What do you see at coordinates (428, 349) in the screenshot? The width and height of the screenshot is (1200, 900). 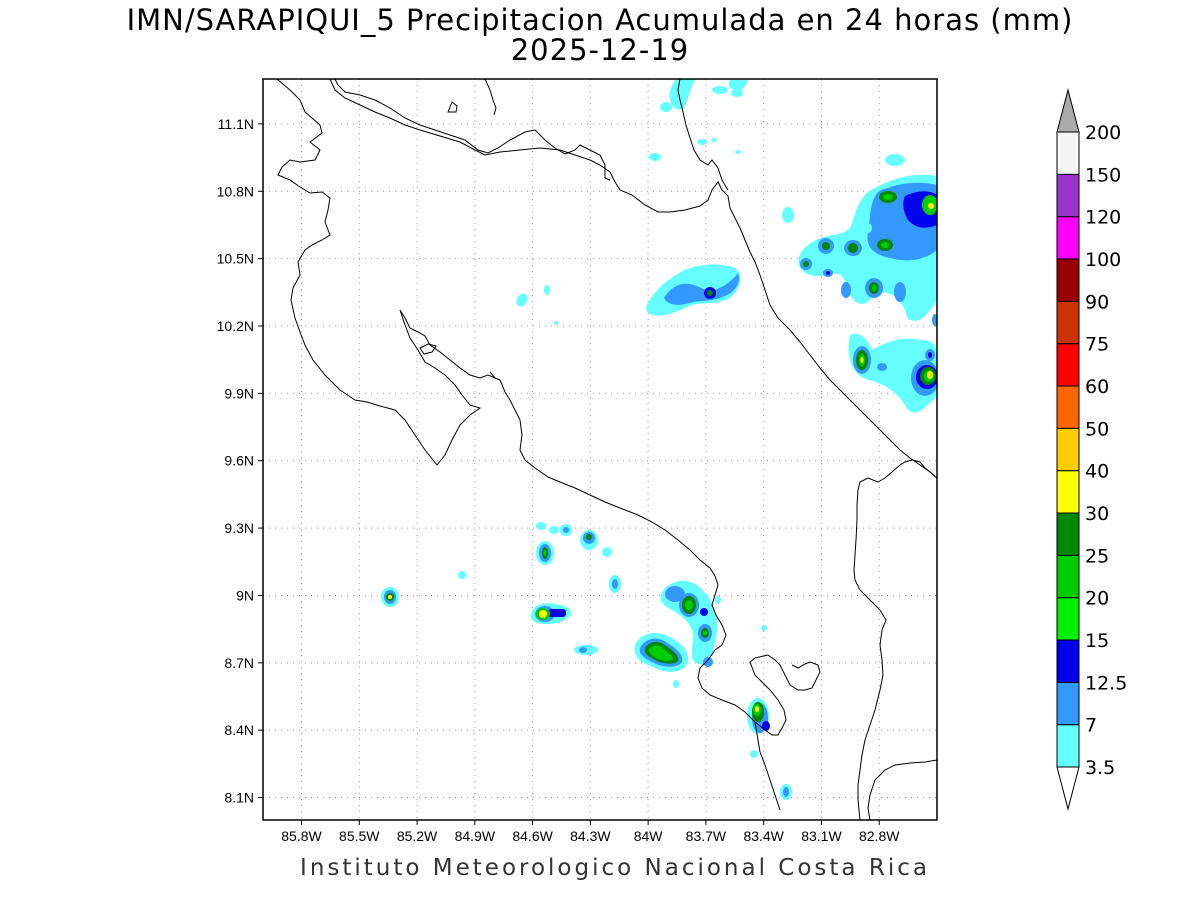 I see `island-chira` at bounding box center [428, 349].